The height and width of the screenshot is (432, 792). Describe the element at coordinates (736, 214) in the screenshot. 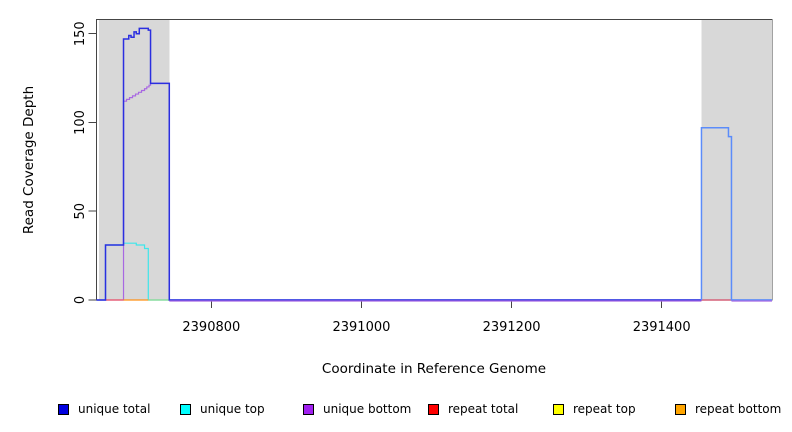

I see `series-unique-total-right` at that location.